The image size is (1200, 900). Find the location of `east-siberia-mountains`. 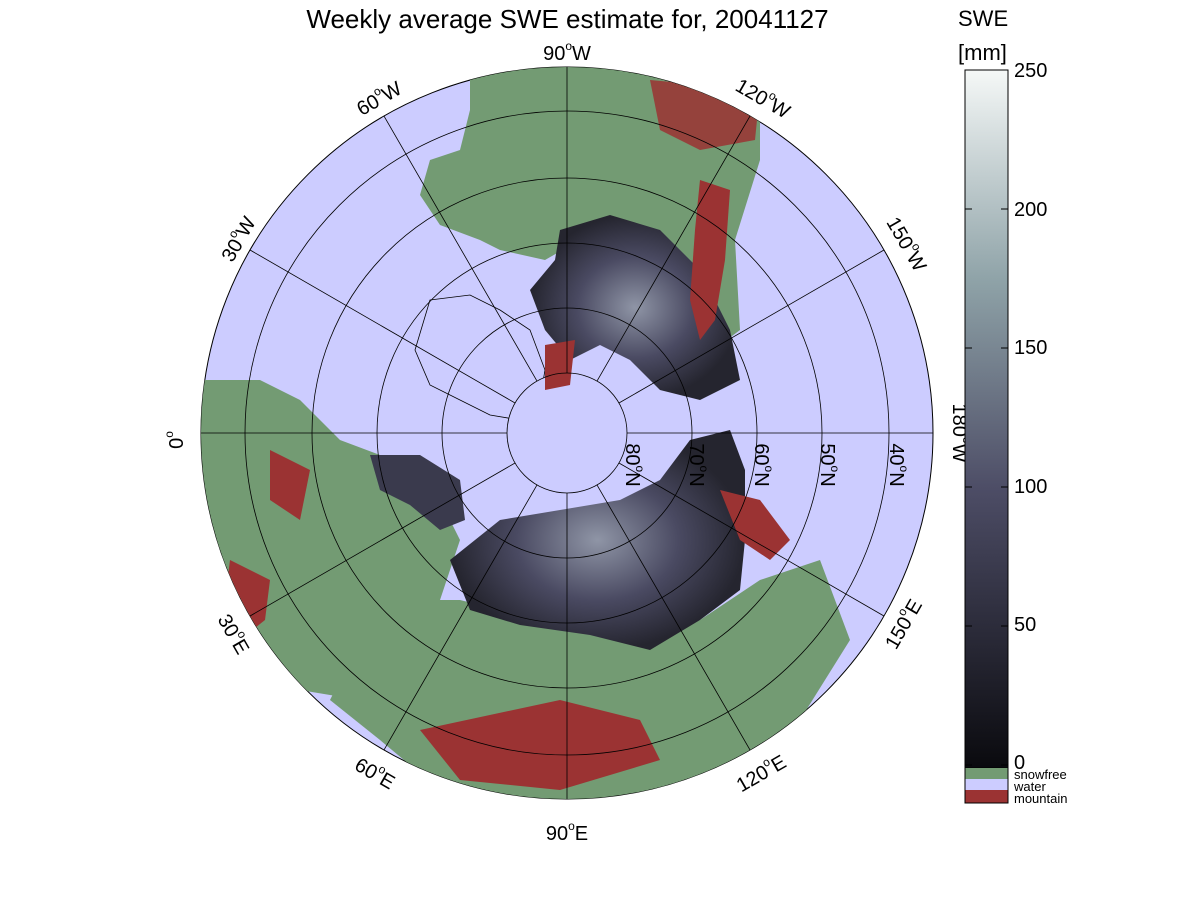

east-siberia-mountains is located at coordinates (755, 525).